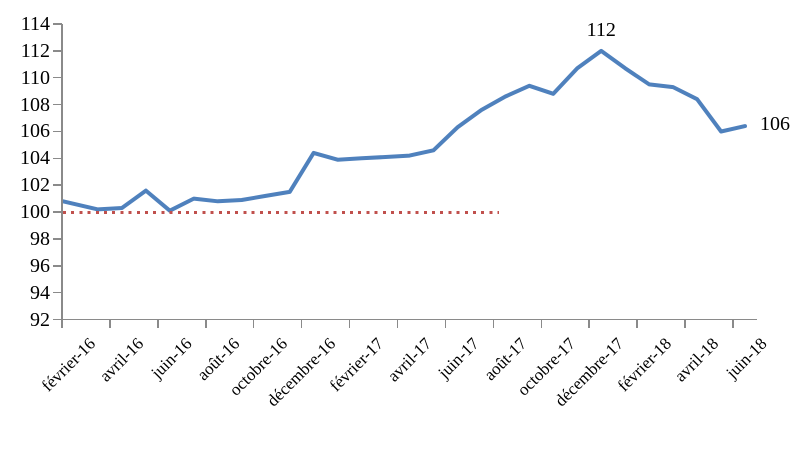 The image size is (800, 450). What do you see at coordinates (35, 24) in the screenshot?
I see `y-axis-tick-label: 114` at bounding box center [35, 24].